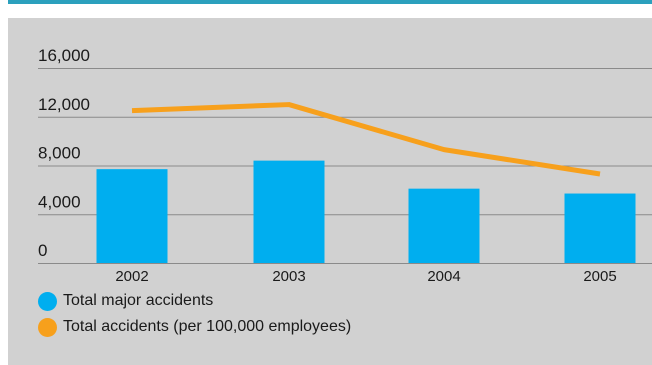  I want to click on y-tick-label: 0, so click(42, 250).